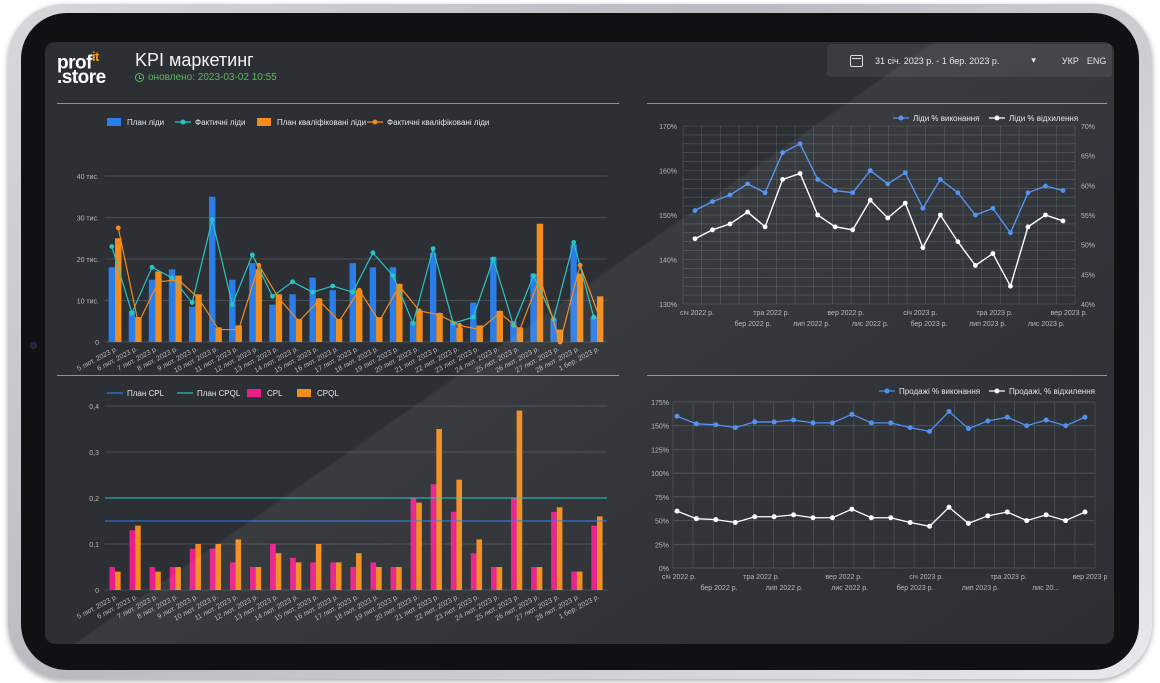 The image size is (1160, 683). I want to click on leads-pct-xtick: тра 2023 р., so click(994, 313).